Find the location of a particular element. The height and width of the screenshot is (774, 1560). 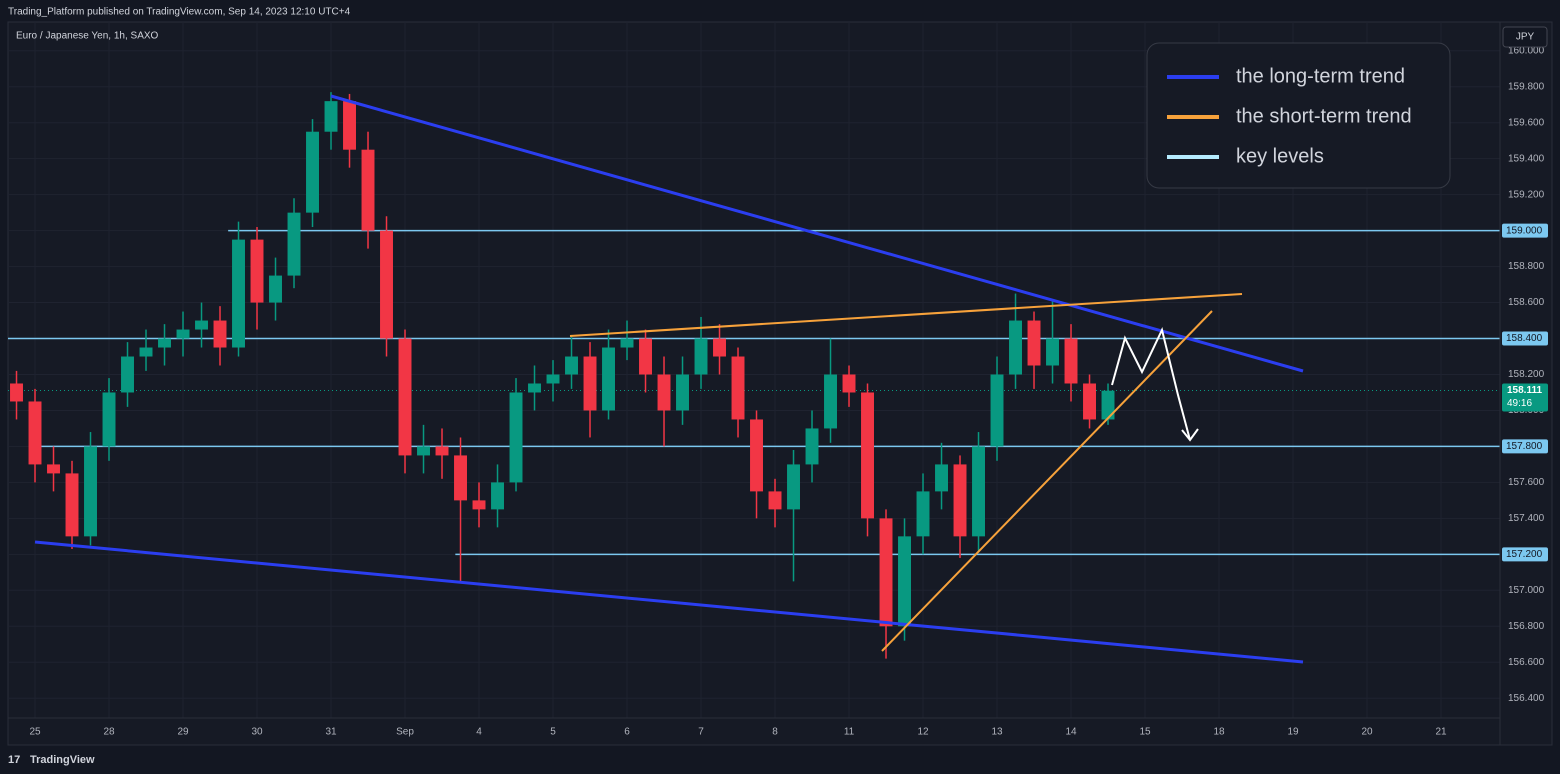

x-tick-label: 31 is located at coordinates (331, 732).